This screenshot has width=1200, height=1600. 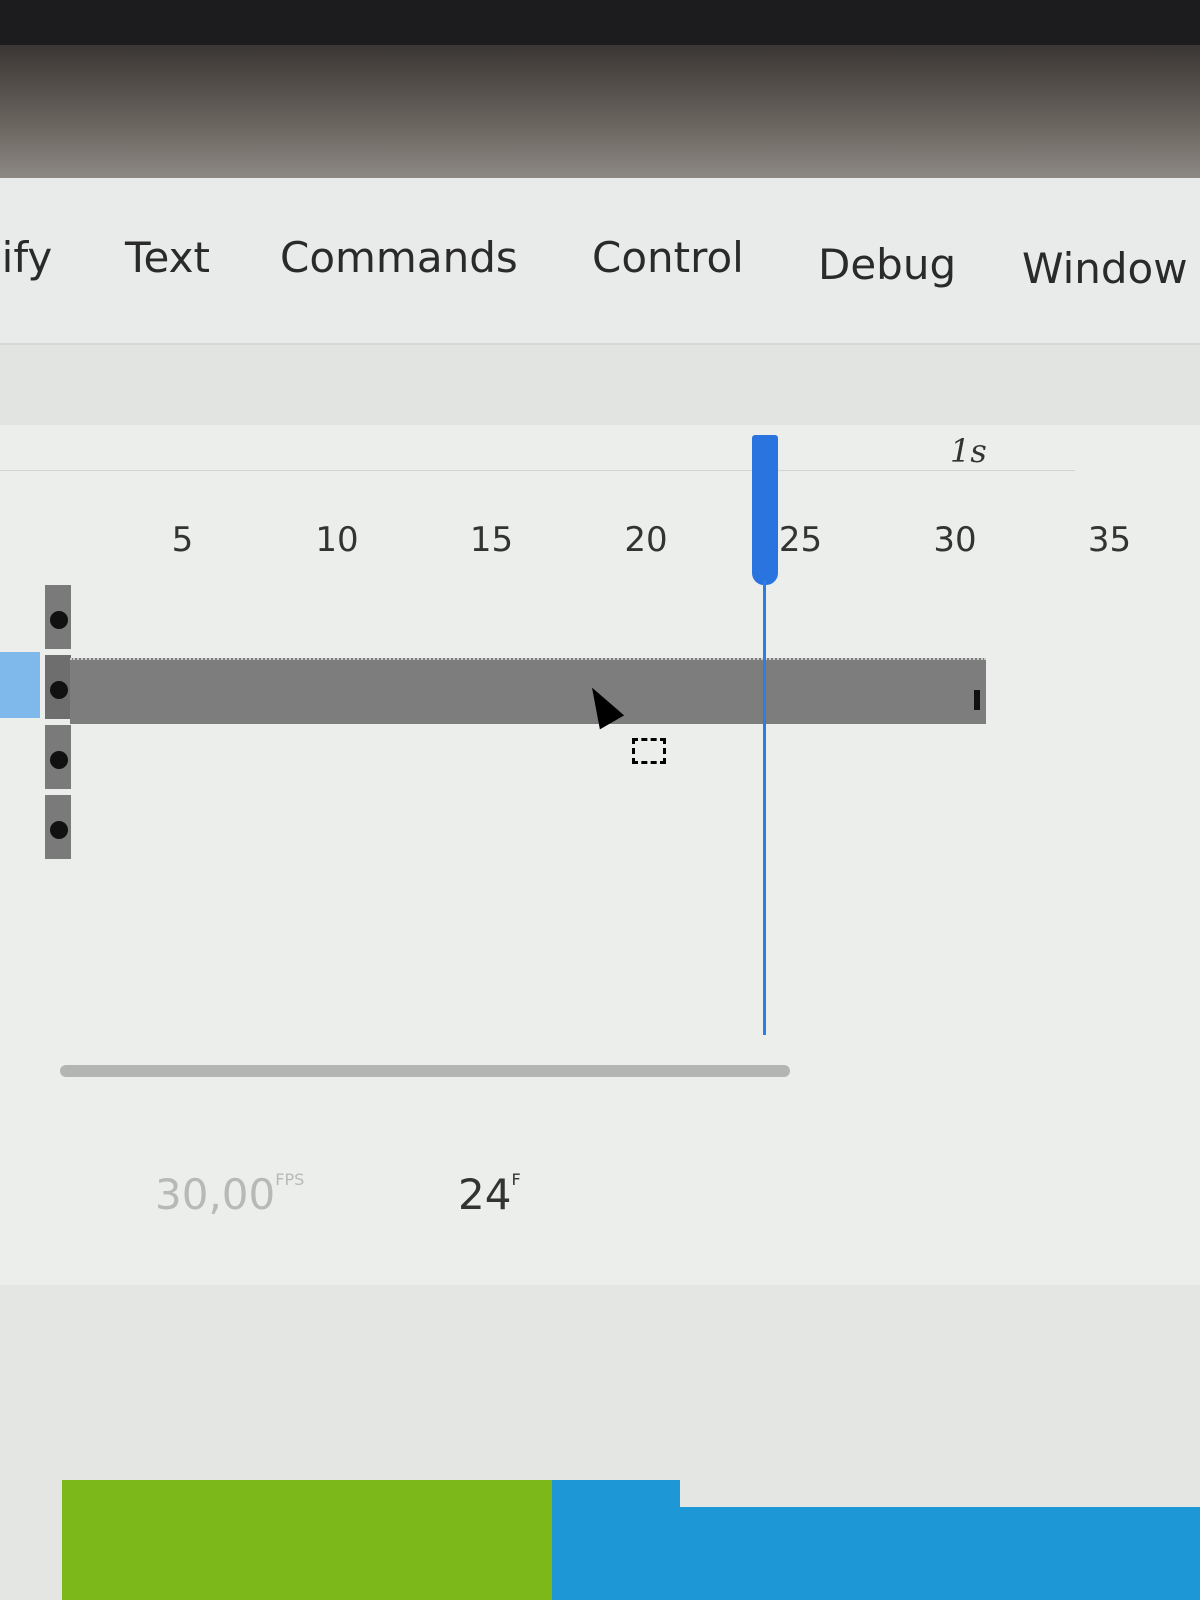 I want to click on ruler-tick: 30, so click(x=955, y=540).